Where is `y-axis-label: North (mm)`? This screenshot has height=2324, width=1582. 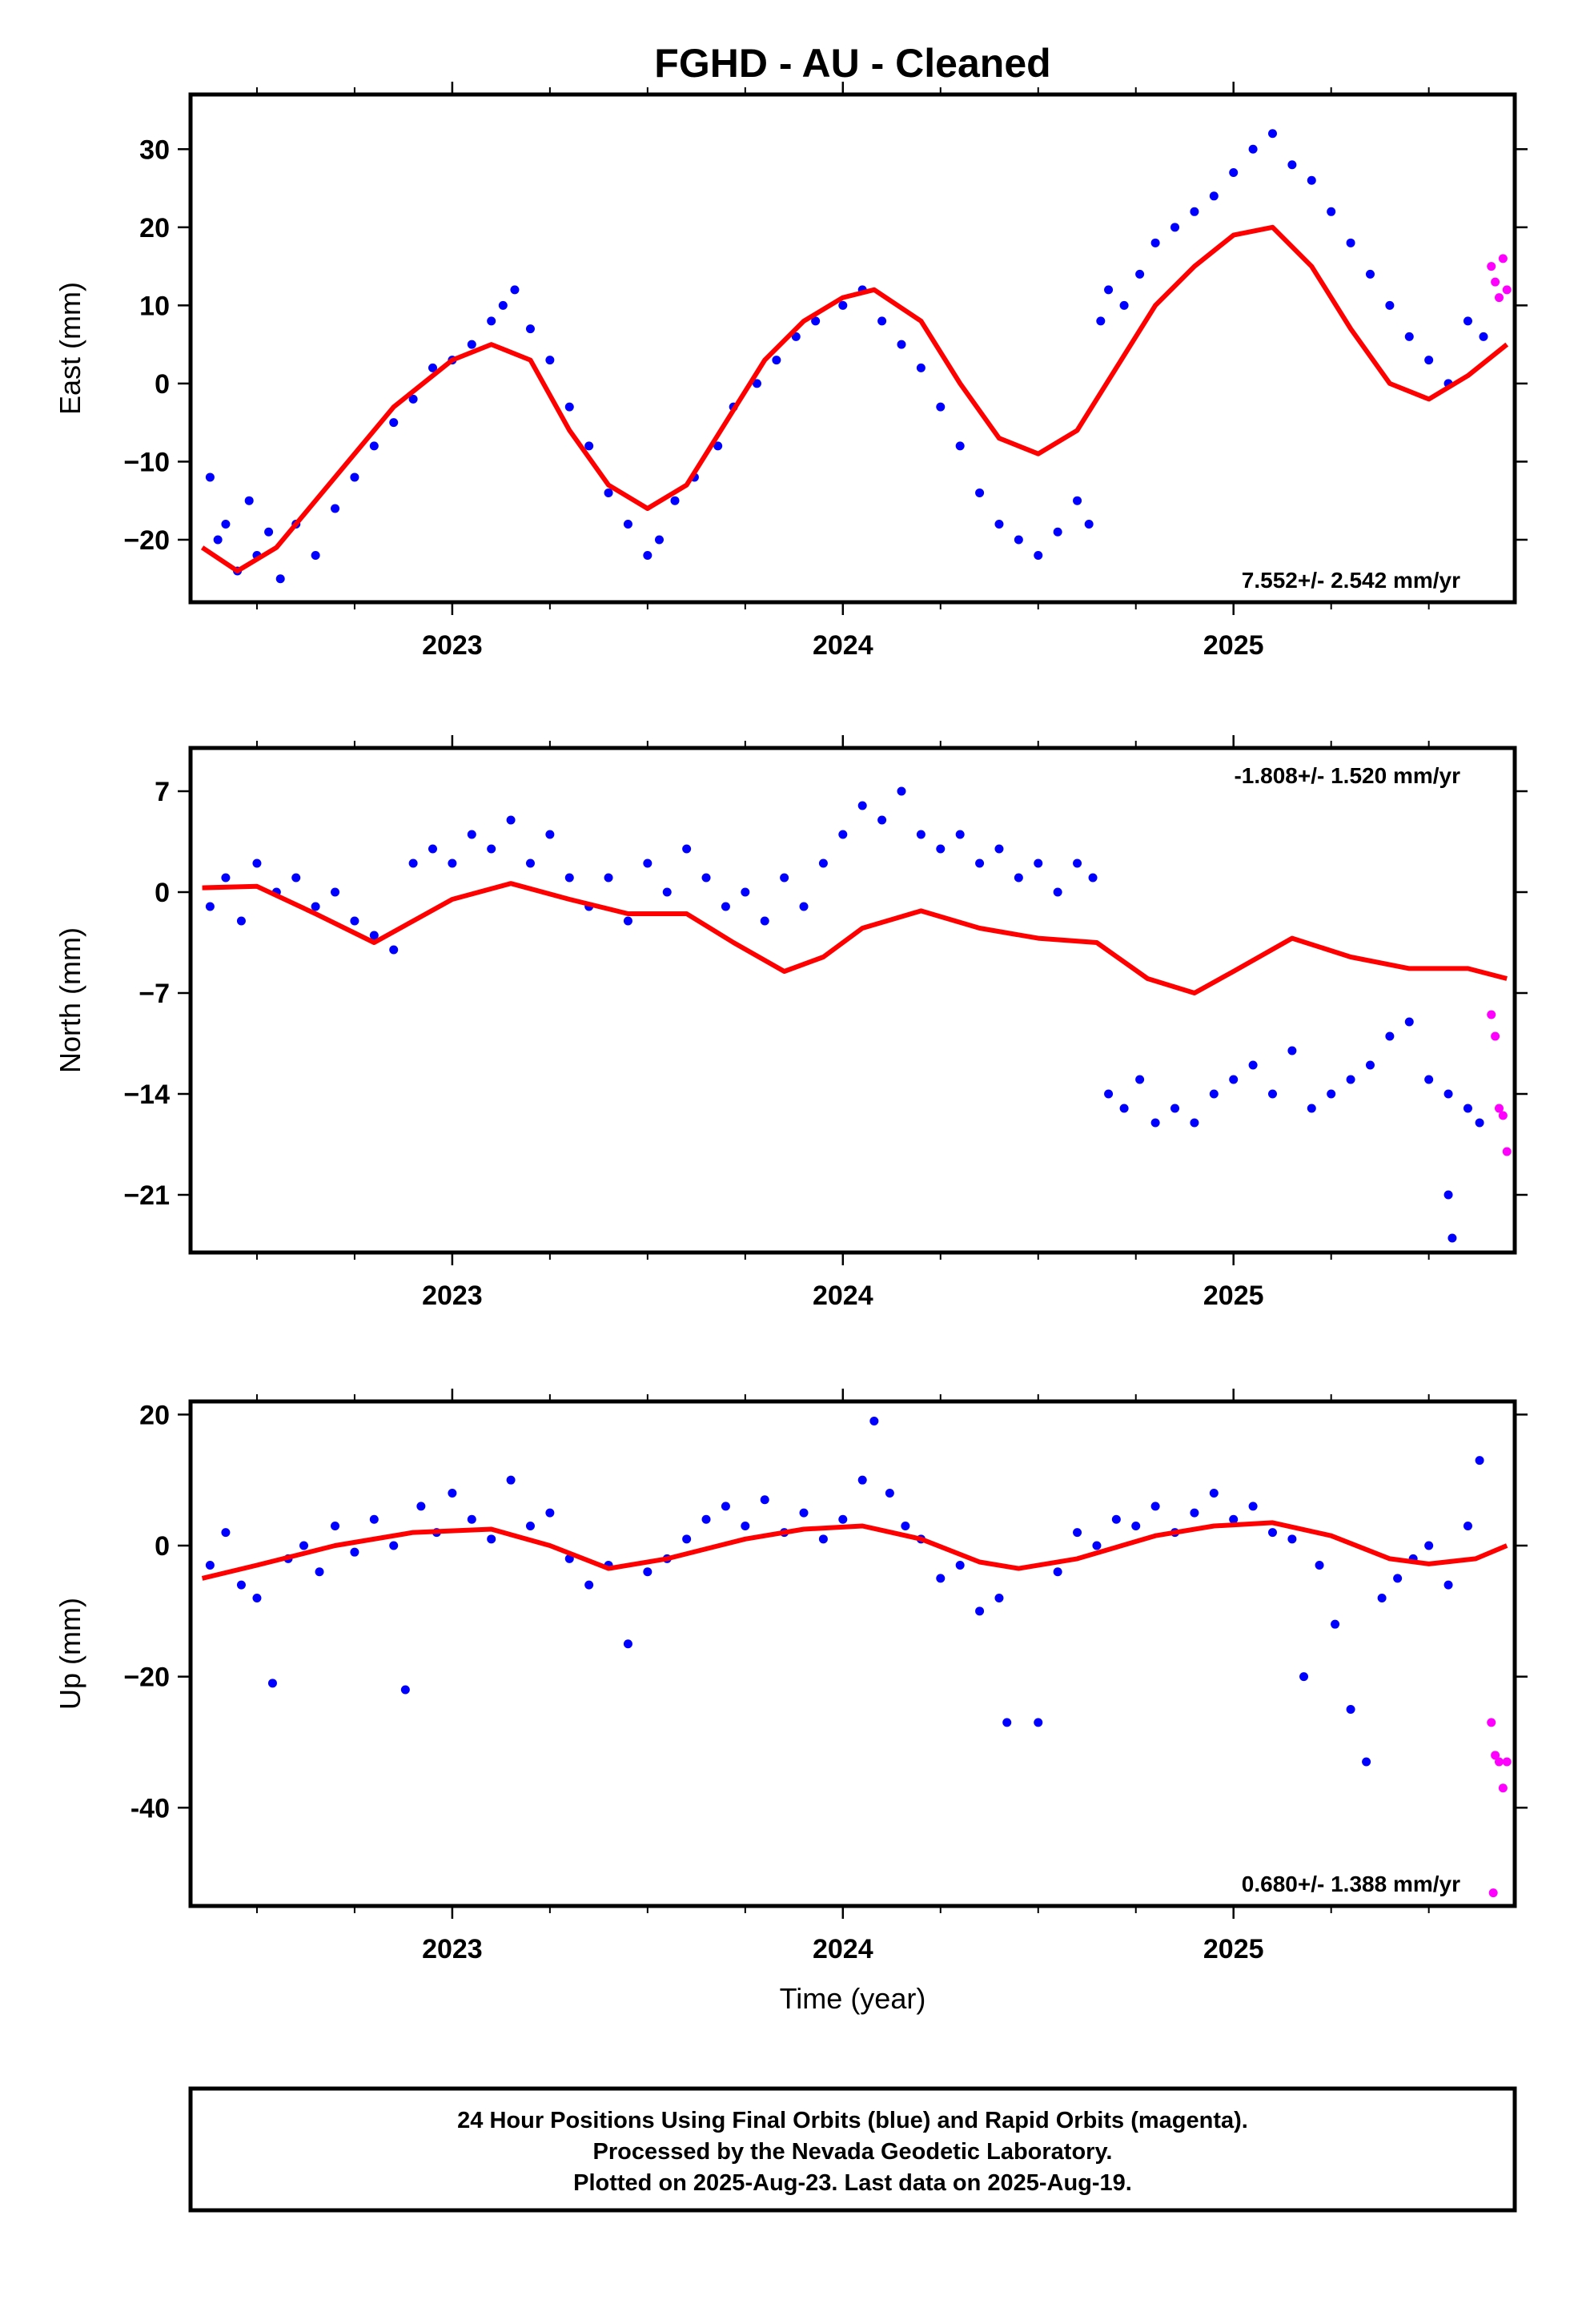 y-axis-label: North (mm) is located at coordinates (70, 1000).